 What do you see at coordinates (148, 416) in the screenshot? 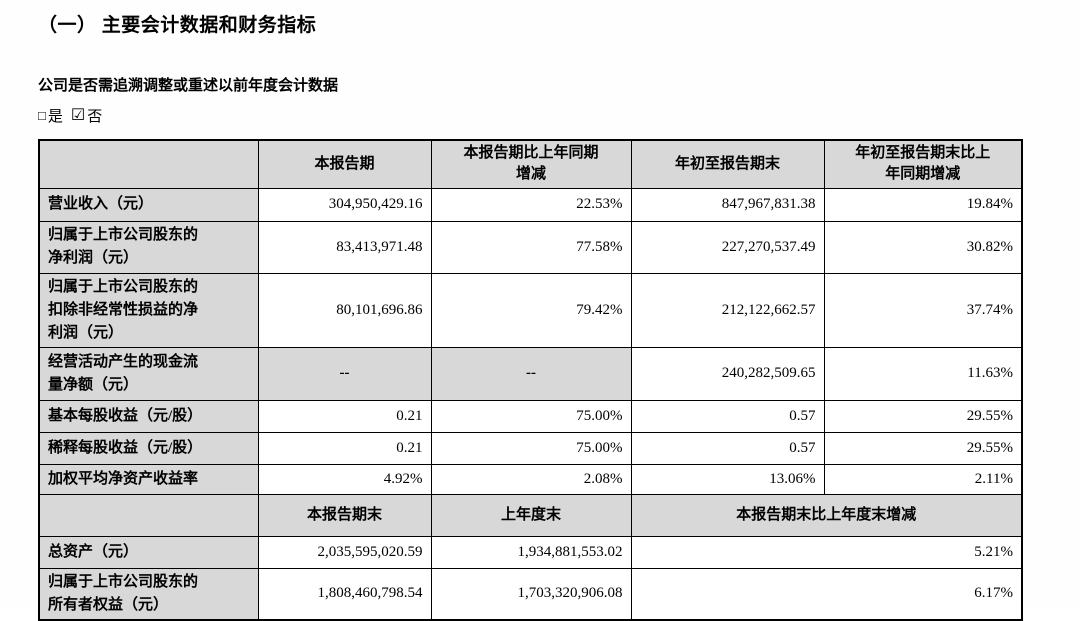
I see `row-label: 基本每股收益（元/股）` at bounding box center [148, 416].